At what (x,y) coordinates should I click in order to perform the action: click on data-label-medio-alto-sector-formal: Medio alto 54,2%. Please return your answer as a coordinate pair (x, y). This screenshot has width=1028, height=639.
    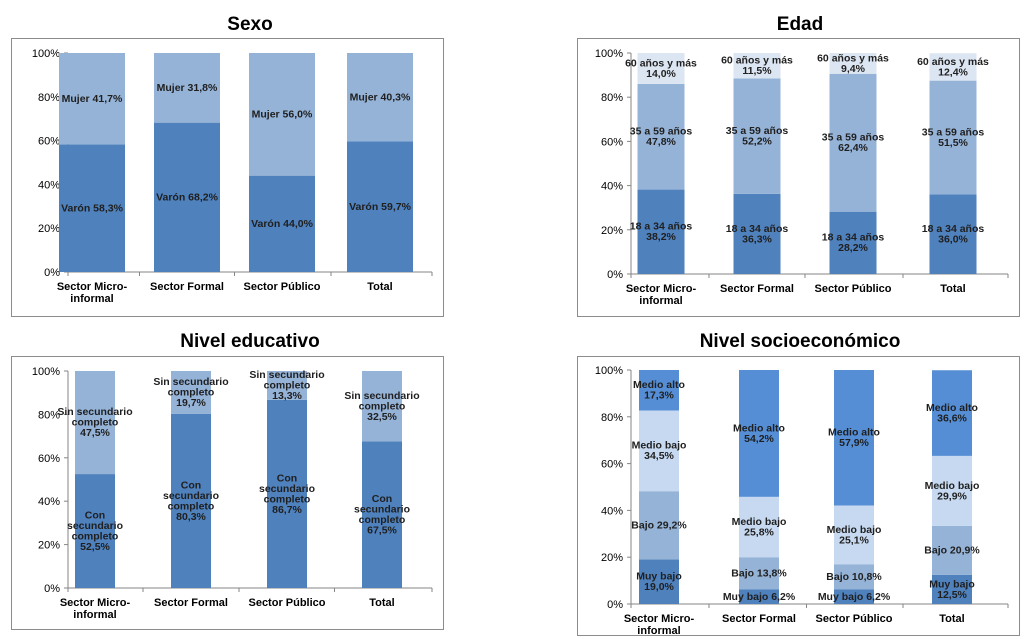
    Looking at the image, I should click on (759, 433).